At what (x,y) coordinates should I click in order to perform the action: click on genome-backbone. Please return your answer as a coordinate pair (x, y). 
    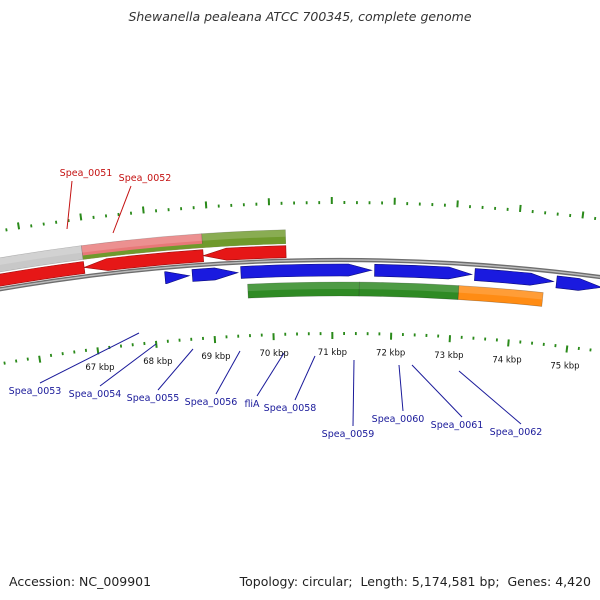
    Looking at the image, I should click on (300, 274).